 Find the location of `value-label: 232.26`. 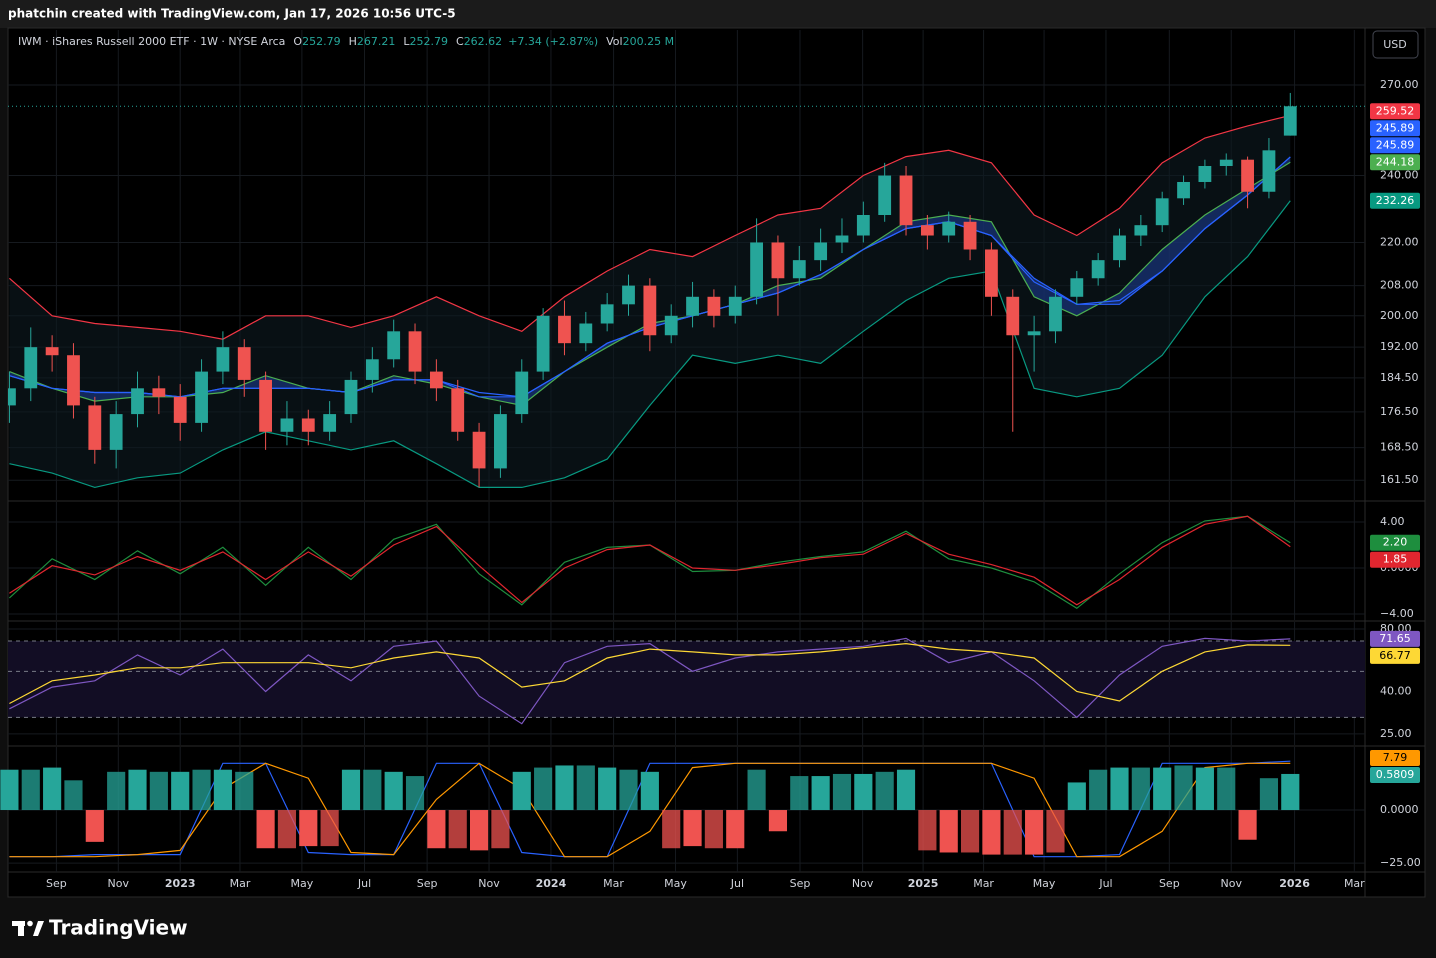

value-label: 232.26 is located at coordinates (1395, 200).